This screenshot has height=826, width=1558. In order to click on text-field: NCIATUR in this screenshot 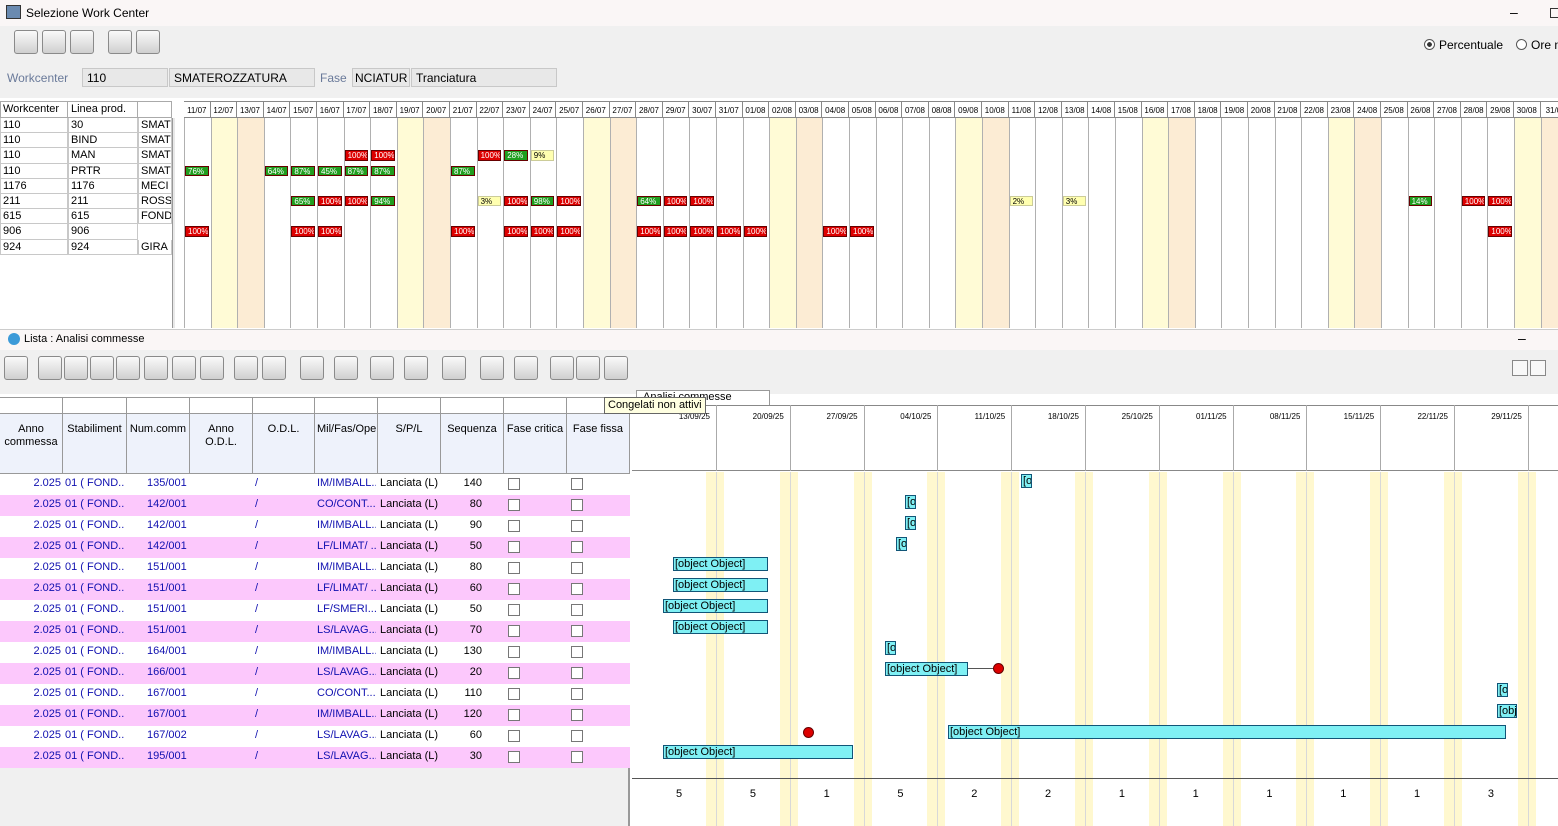, I will do `click(381, 77)`.